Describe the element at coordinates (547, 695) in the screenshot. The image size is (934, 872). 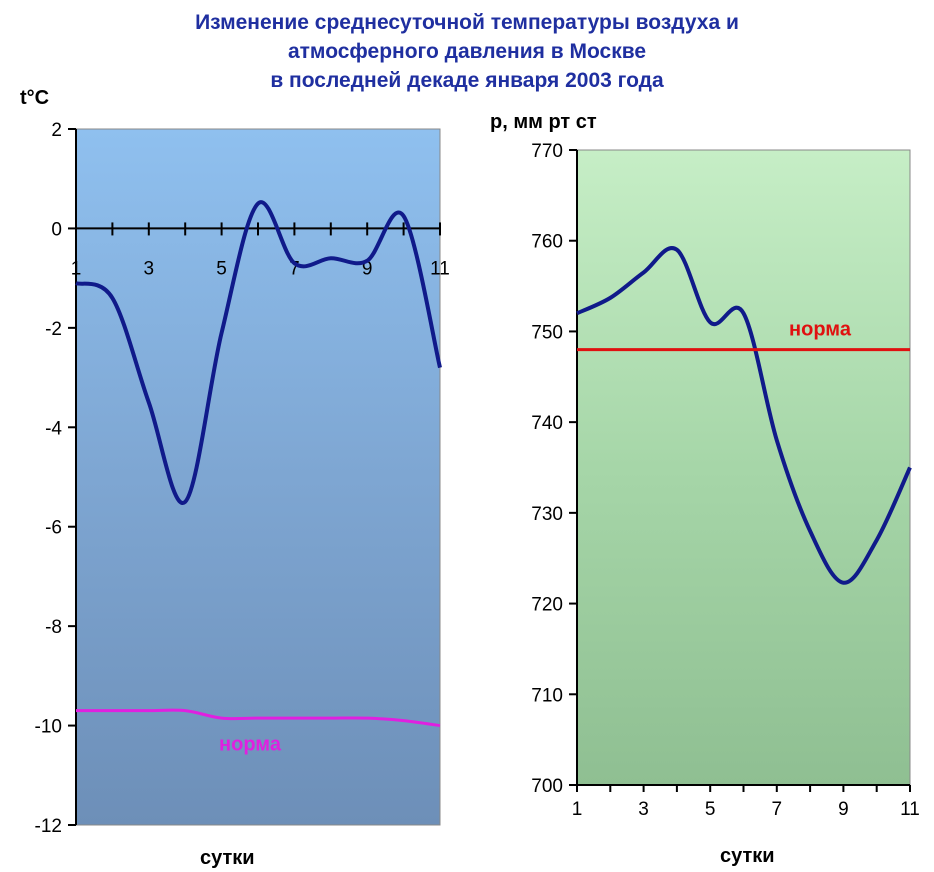
I see `y-tick-label: 710` at that location.